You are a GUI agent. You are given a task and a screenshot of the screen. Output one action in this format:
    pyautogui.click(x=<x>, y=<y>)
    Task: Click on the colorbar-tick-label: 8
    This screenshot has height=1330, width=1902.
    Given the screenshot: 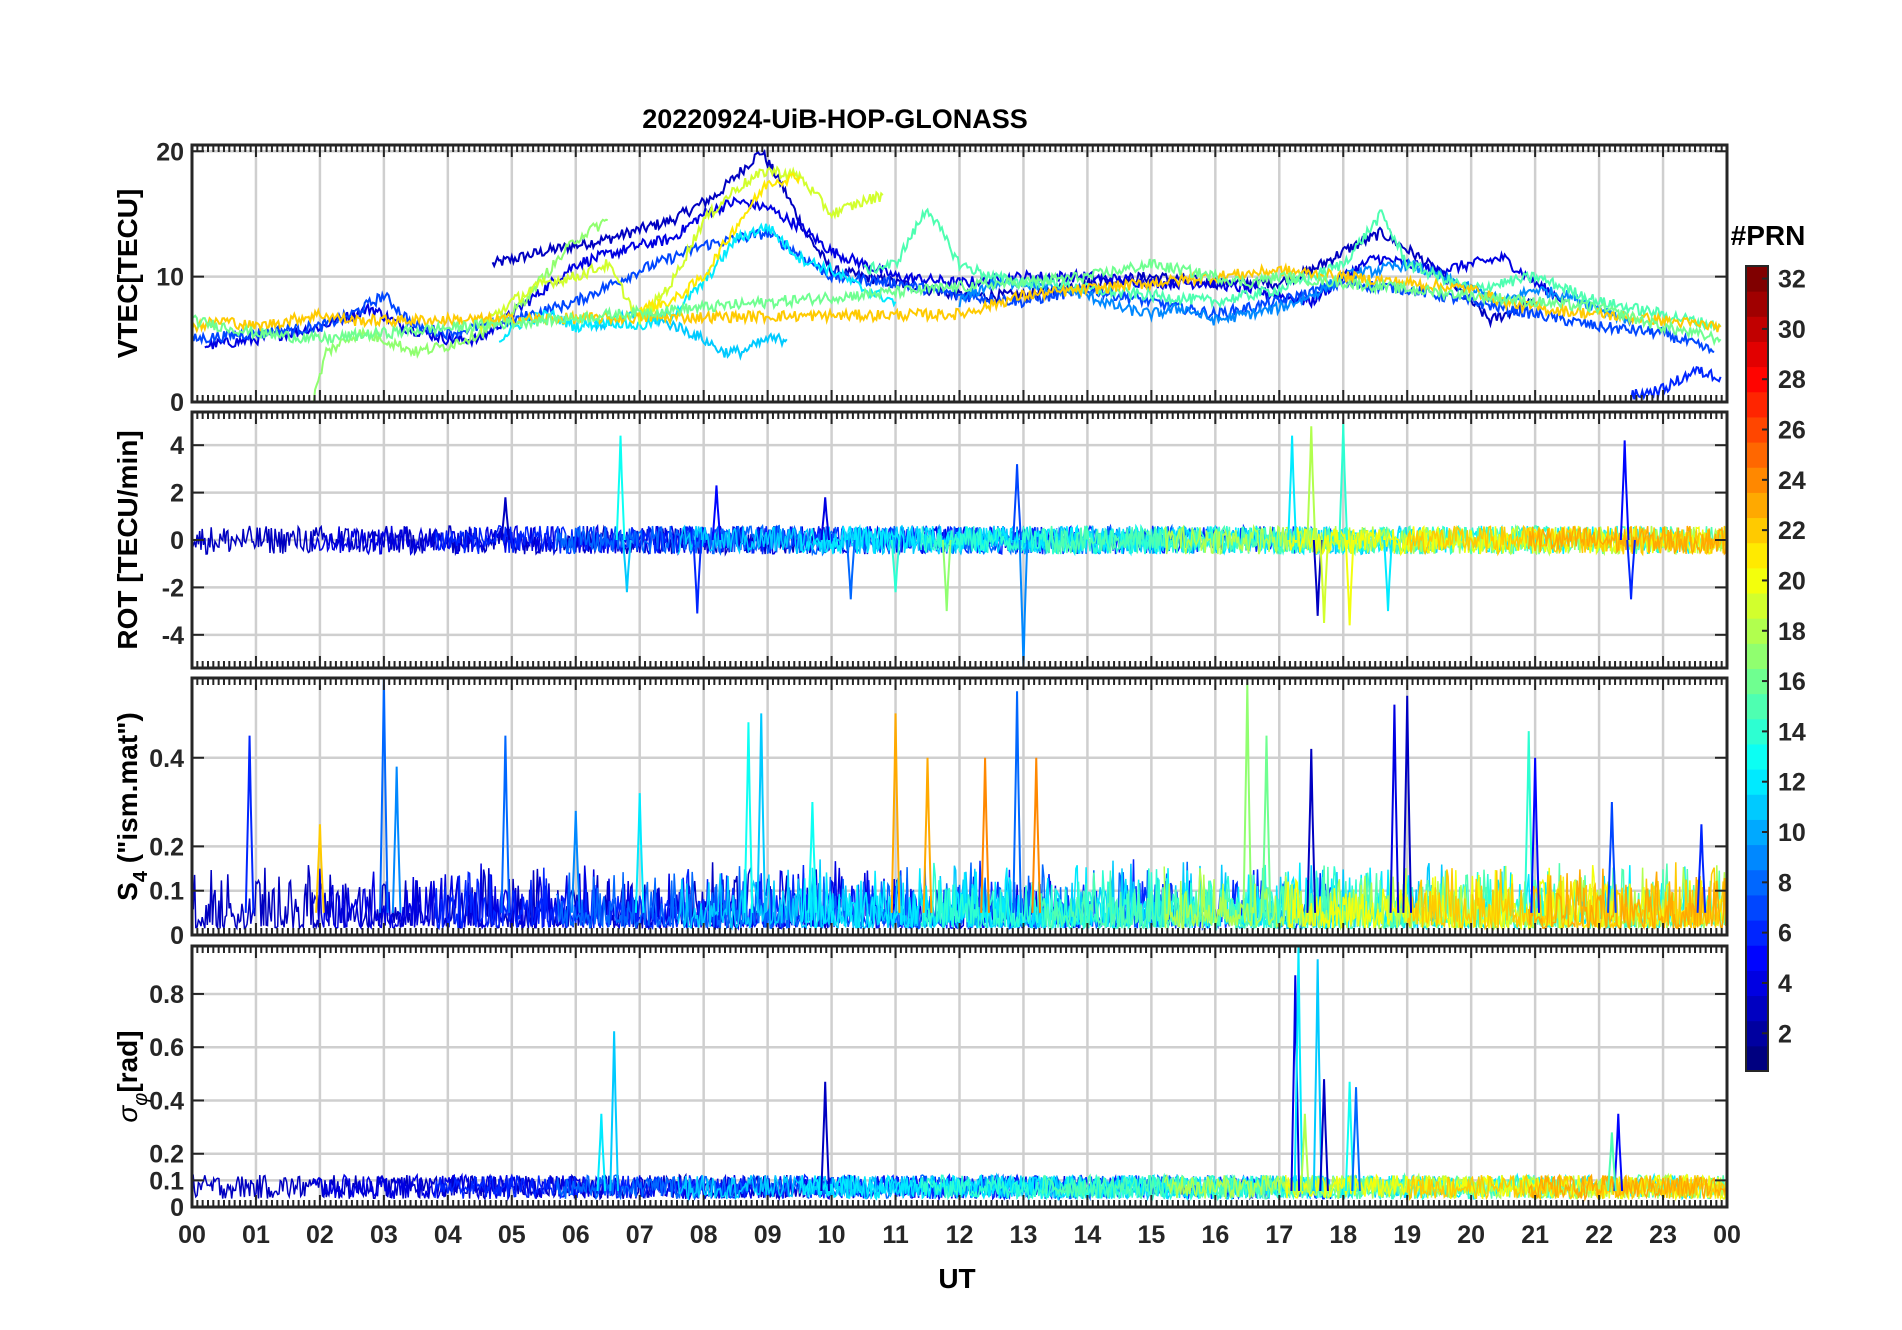 What is the action you would take?
    pyautogui.click(x=1785, y=883)
    